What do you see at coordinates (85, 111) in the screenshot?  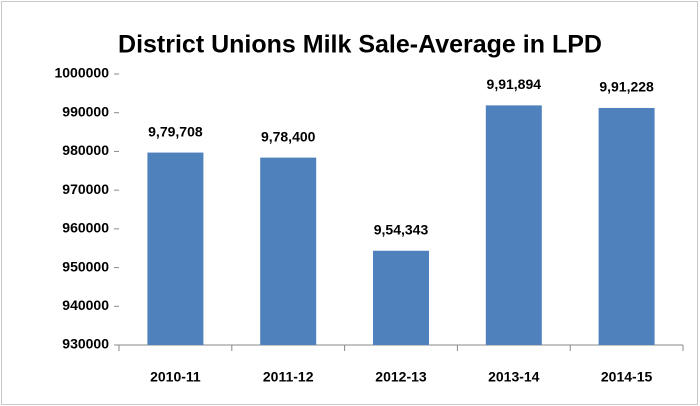 I see `y-tick-label: 990000` at bounding box center [85, 111].